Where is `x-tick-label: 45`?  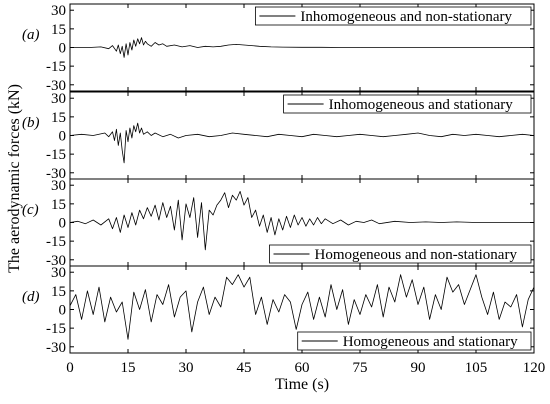
x-tick-label: 45 is located at coordinates (244, 368).